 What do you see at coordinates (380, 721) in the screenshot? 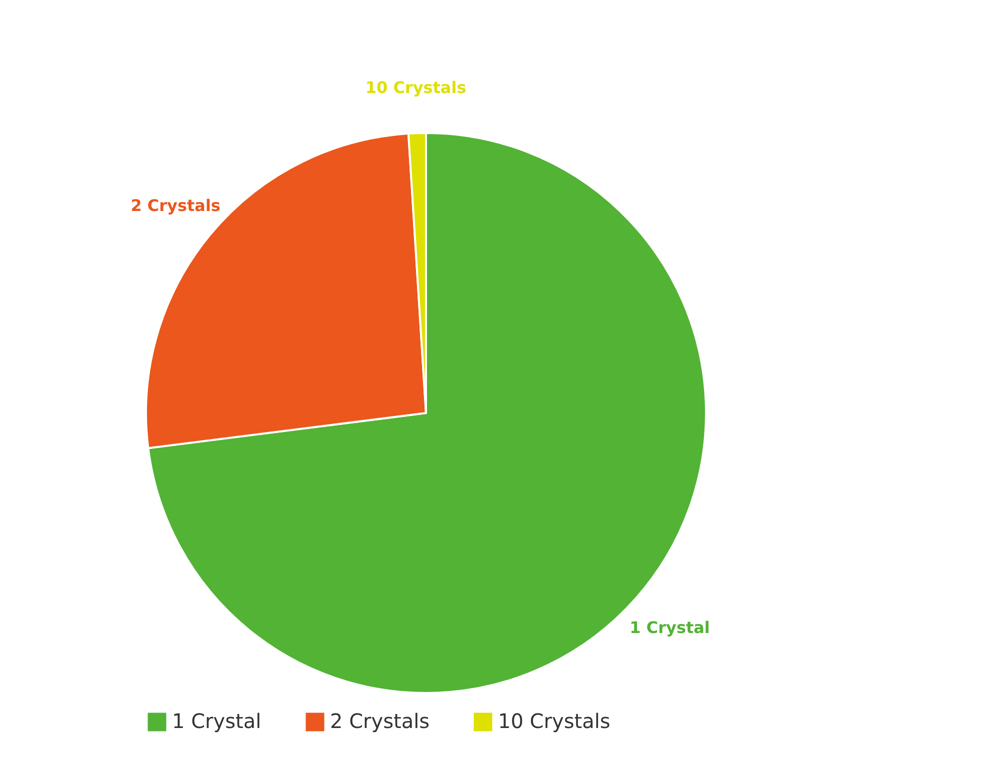
I see `legend-label: 2 Crystals` at bounding box center [380, 721].